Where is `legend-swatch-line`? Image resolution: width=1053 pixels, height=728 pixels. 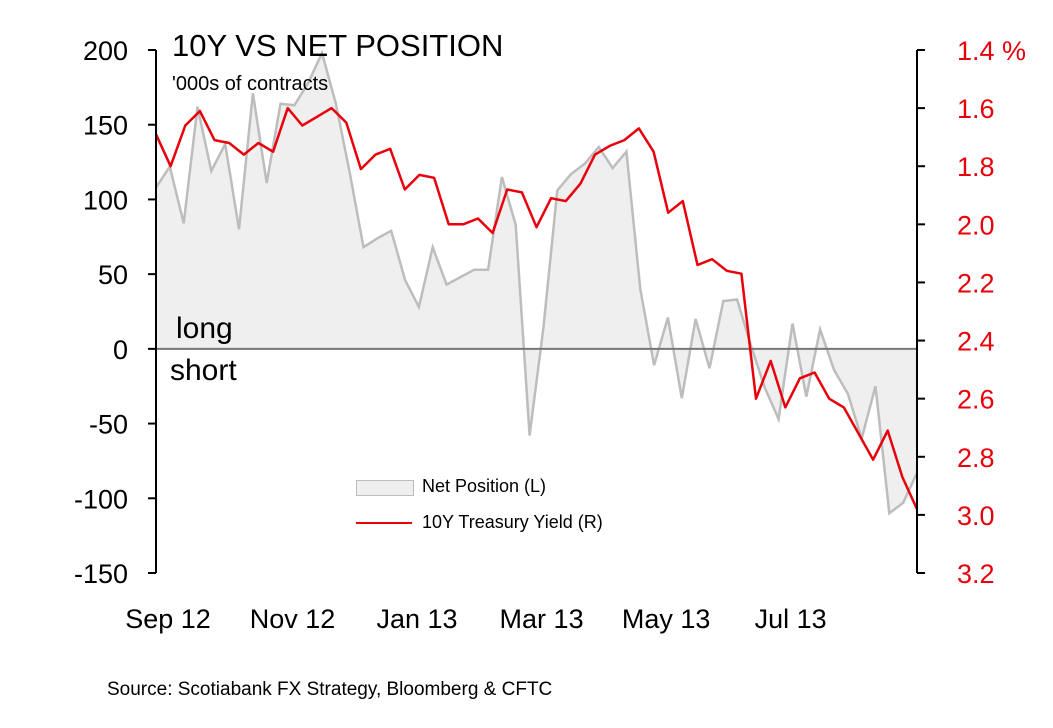 legend-swatch-line is located at coordinates (384, 523).